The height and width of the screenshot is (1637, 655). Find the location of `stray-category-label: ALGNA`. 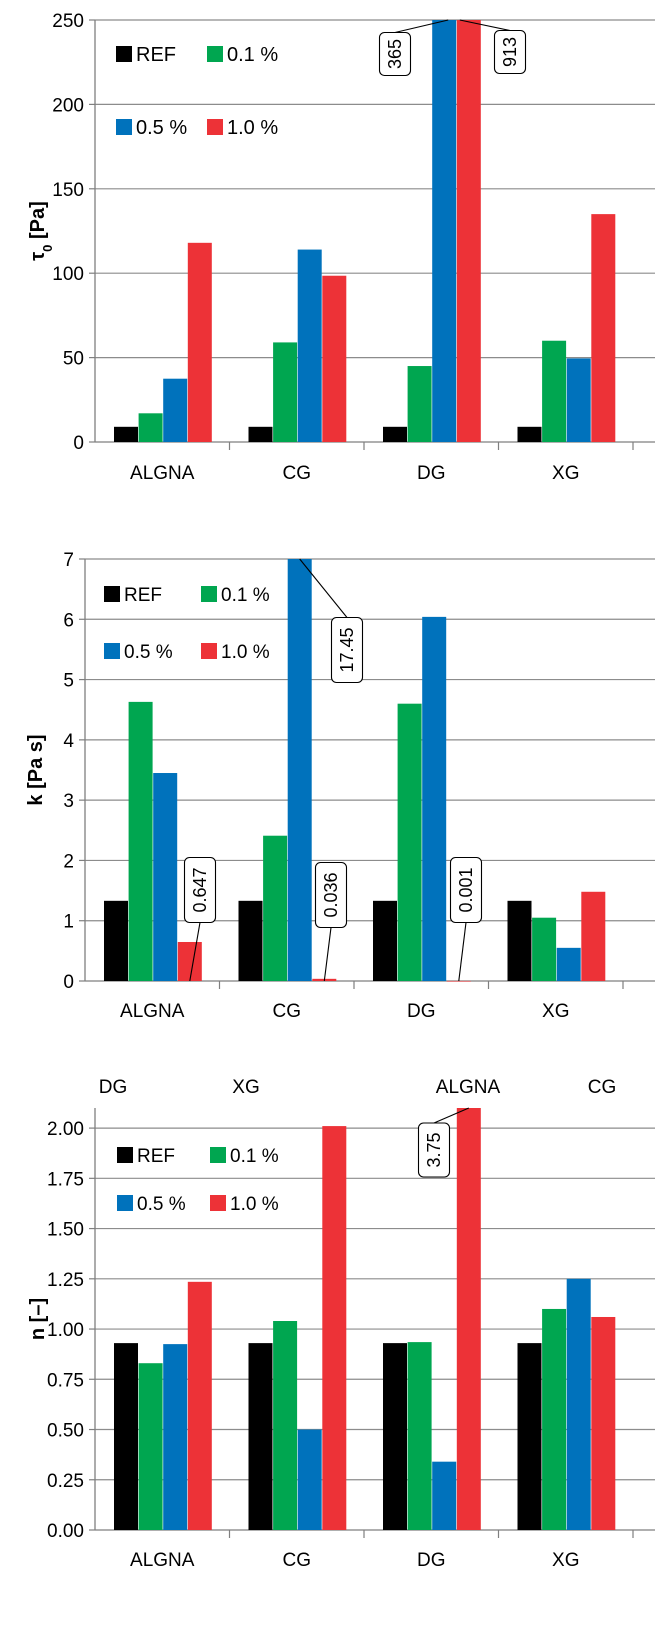

stray-category-label: ALGNA is located at coordinates (468, 1087).